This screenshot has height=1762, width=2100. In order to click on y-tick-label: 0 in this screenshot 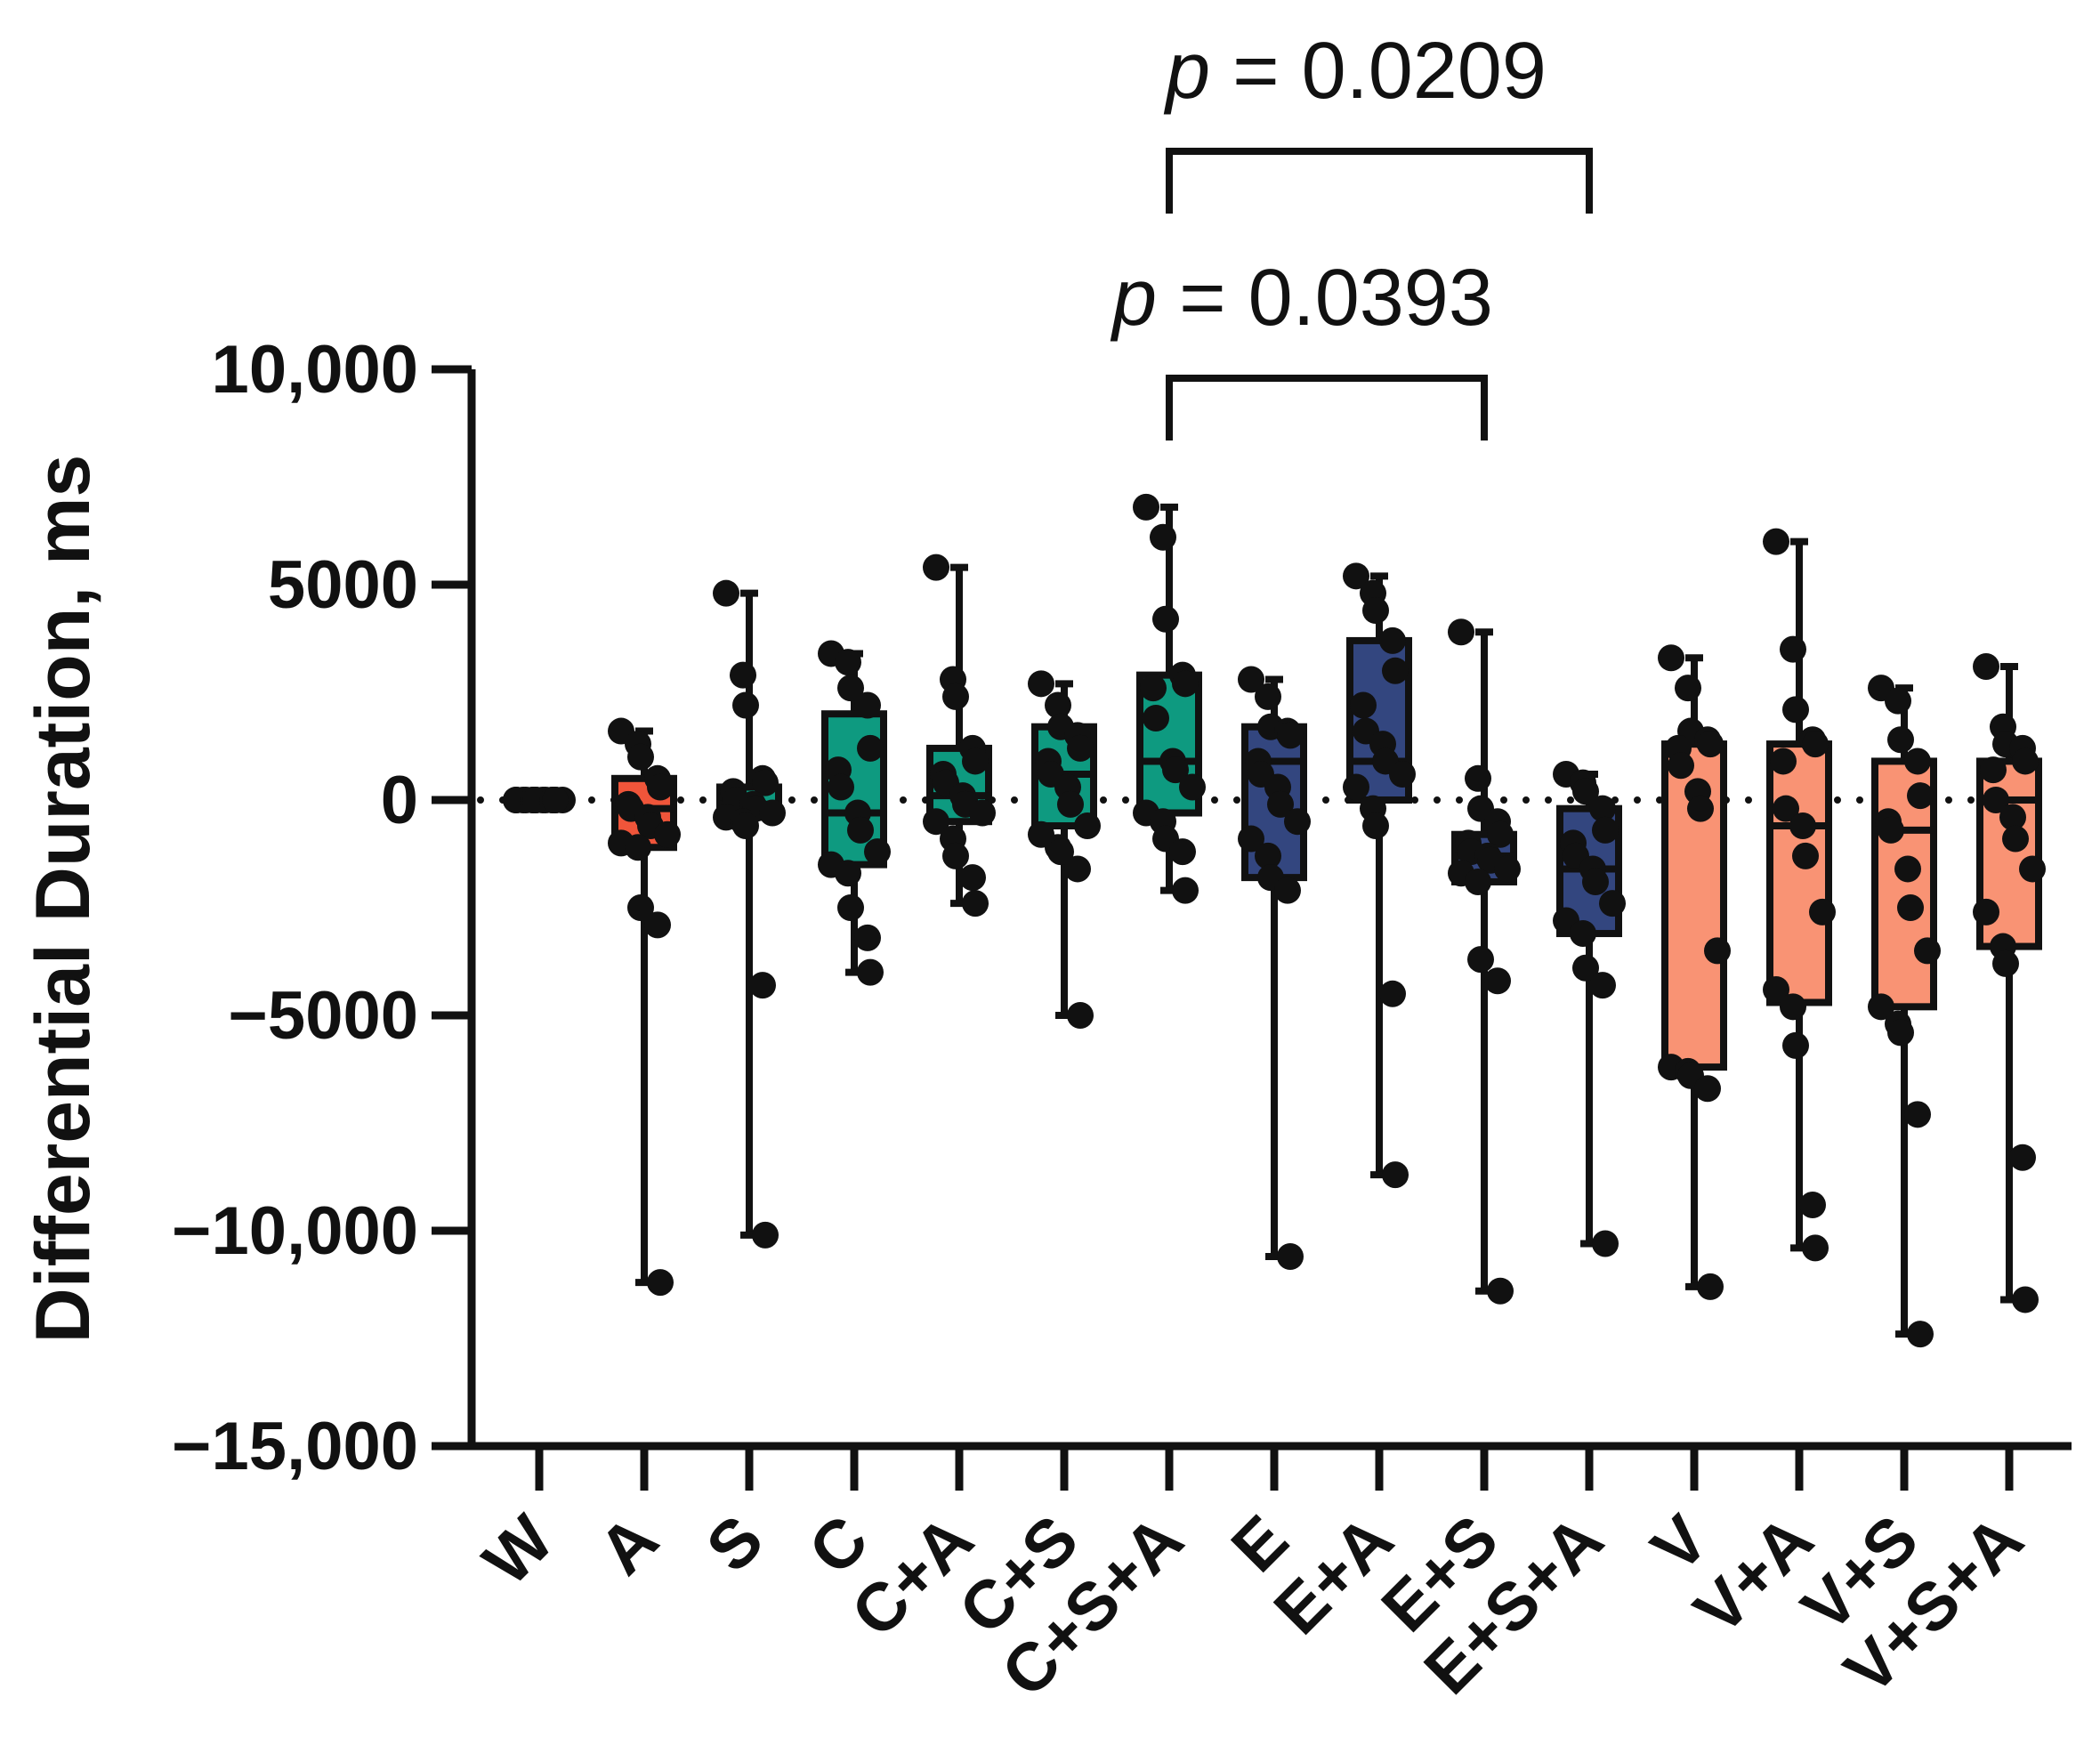, I will do `click(399, 800)`.